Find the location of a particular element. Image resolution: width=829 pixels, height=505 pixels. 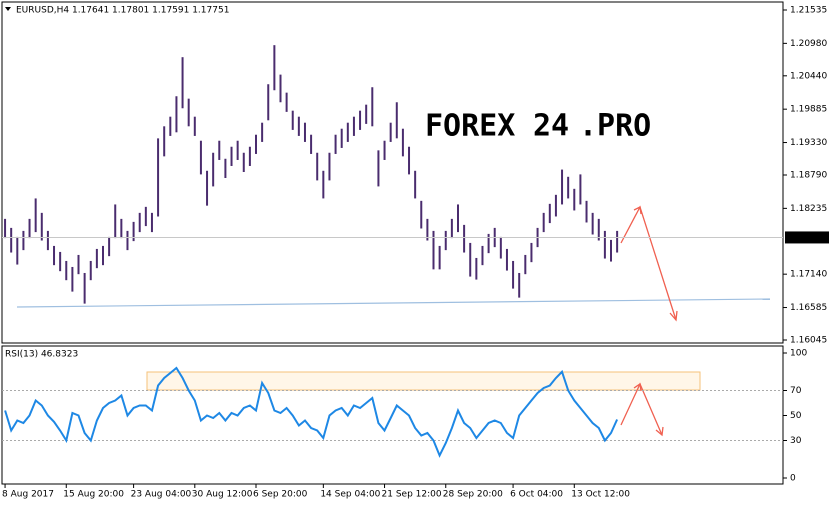

x-tick-label: 21 Sep 12:00 is located at coordinates (412, 495).